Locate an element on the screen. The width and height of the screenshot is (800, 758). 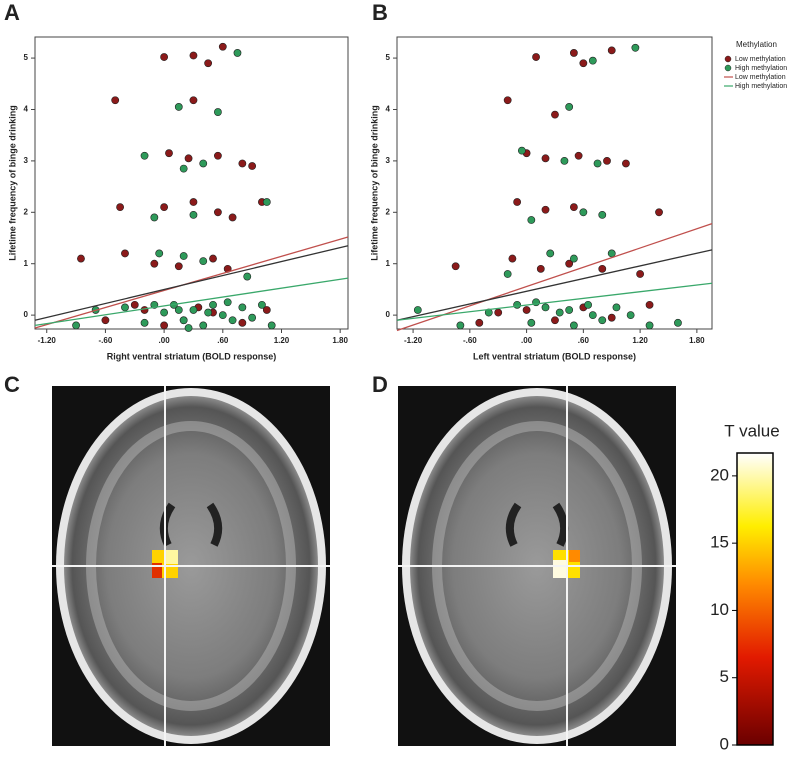
x-tick-label: -1.20 is located at coordinates (413, 340).